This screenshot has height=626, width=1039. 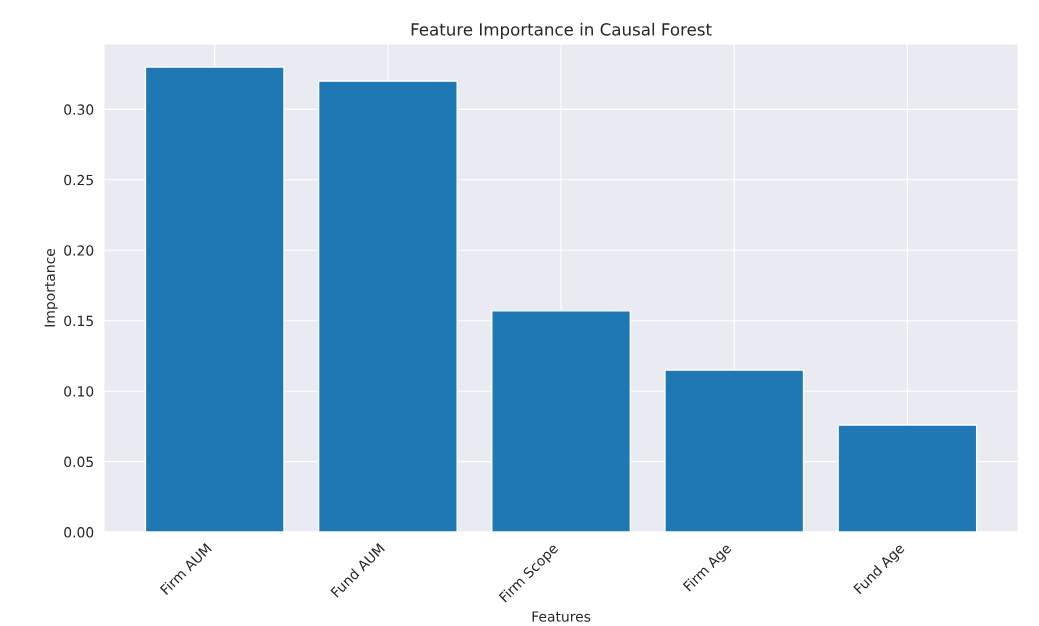 I want to click on y-tick-label: 0.00, so click(x=79, y=532).